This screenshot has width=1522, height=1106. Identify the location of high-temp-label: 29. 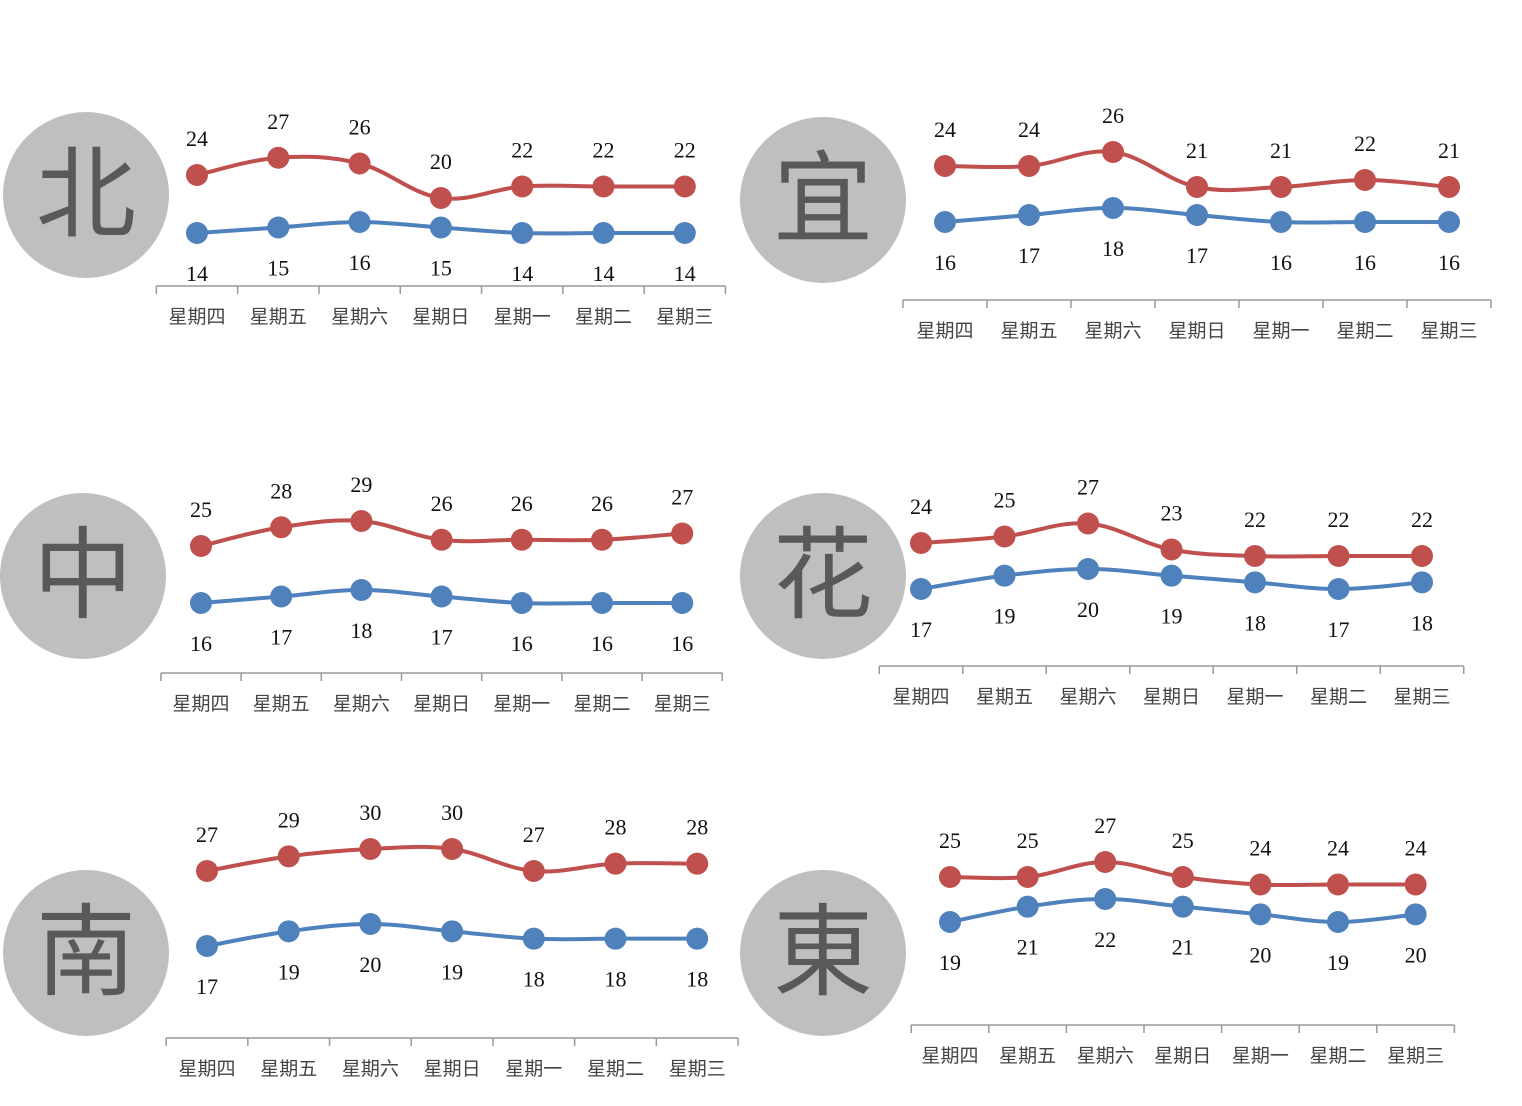
(289, 819).